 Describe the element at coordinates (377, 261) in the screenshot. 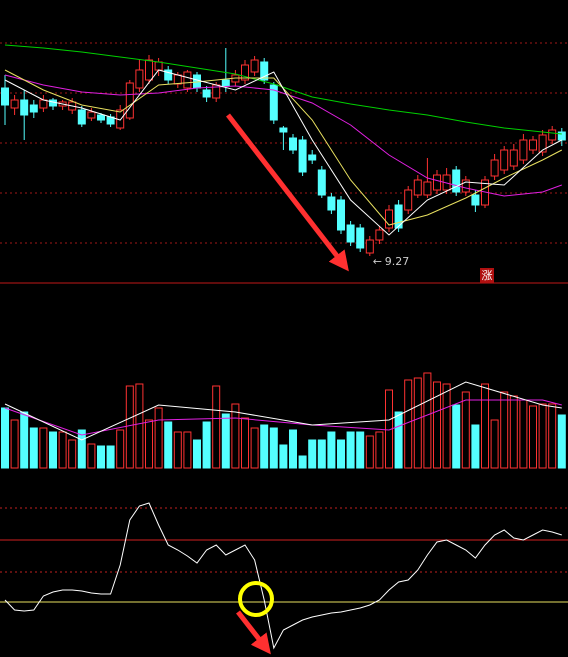

I see `low-arrow: ←` at that location.